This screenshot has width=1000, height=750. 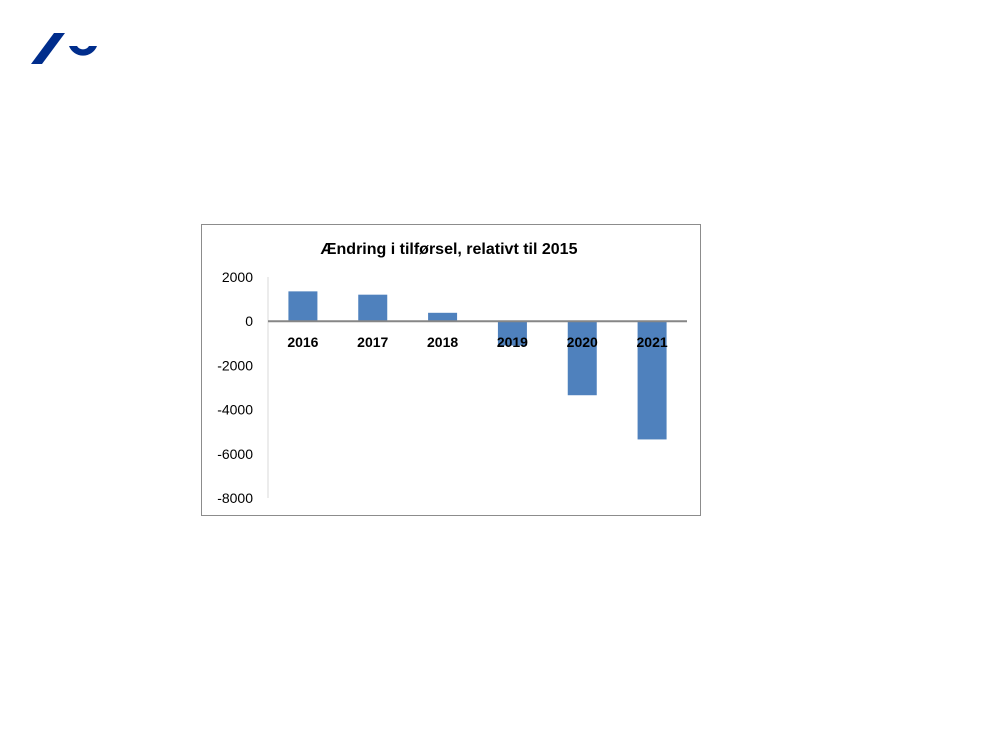 What do you see at coordinates (477, 342) in the screenshot?
I see `x-axis-labels: 2016 2017 2018 2019 2020 2021` at bounding box center [477, 342].